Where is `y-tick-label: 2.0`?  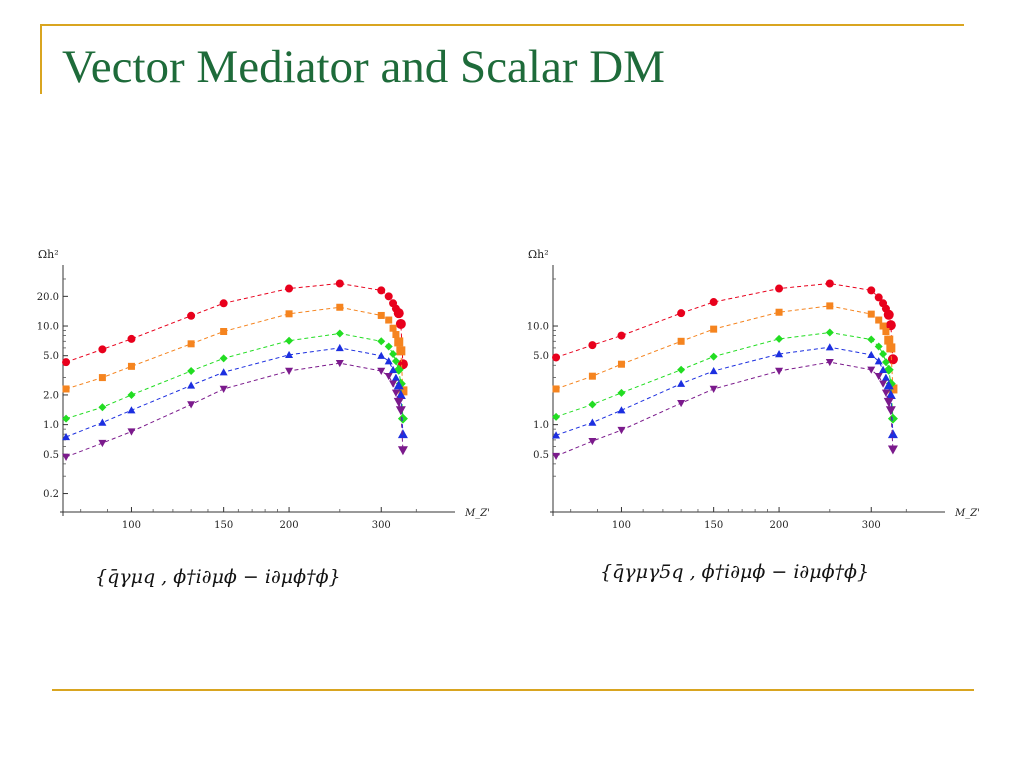 y-tick-label: 2.0 is located at coordinates (51, 395).